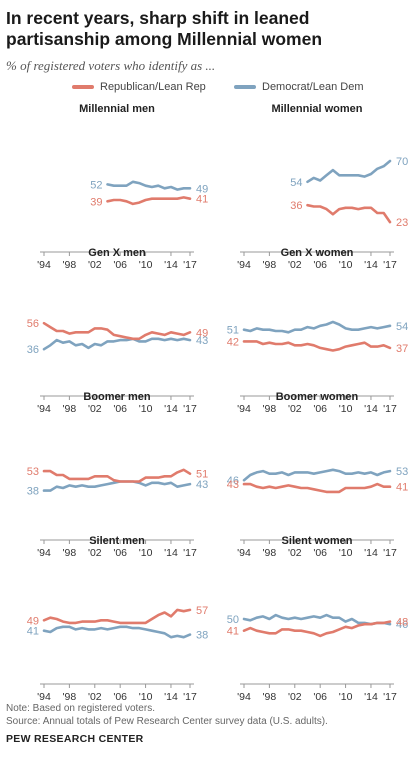  Describe the element at coordinates (117, 331) in the screenshot. I see `series-line-rep-gen-x-men` at that location.